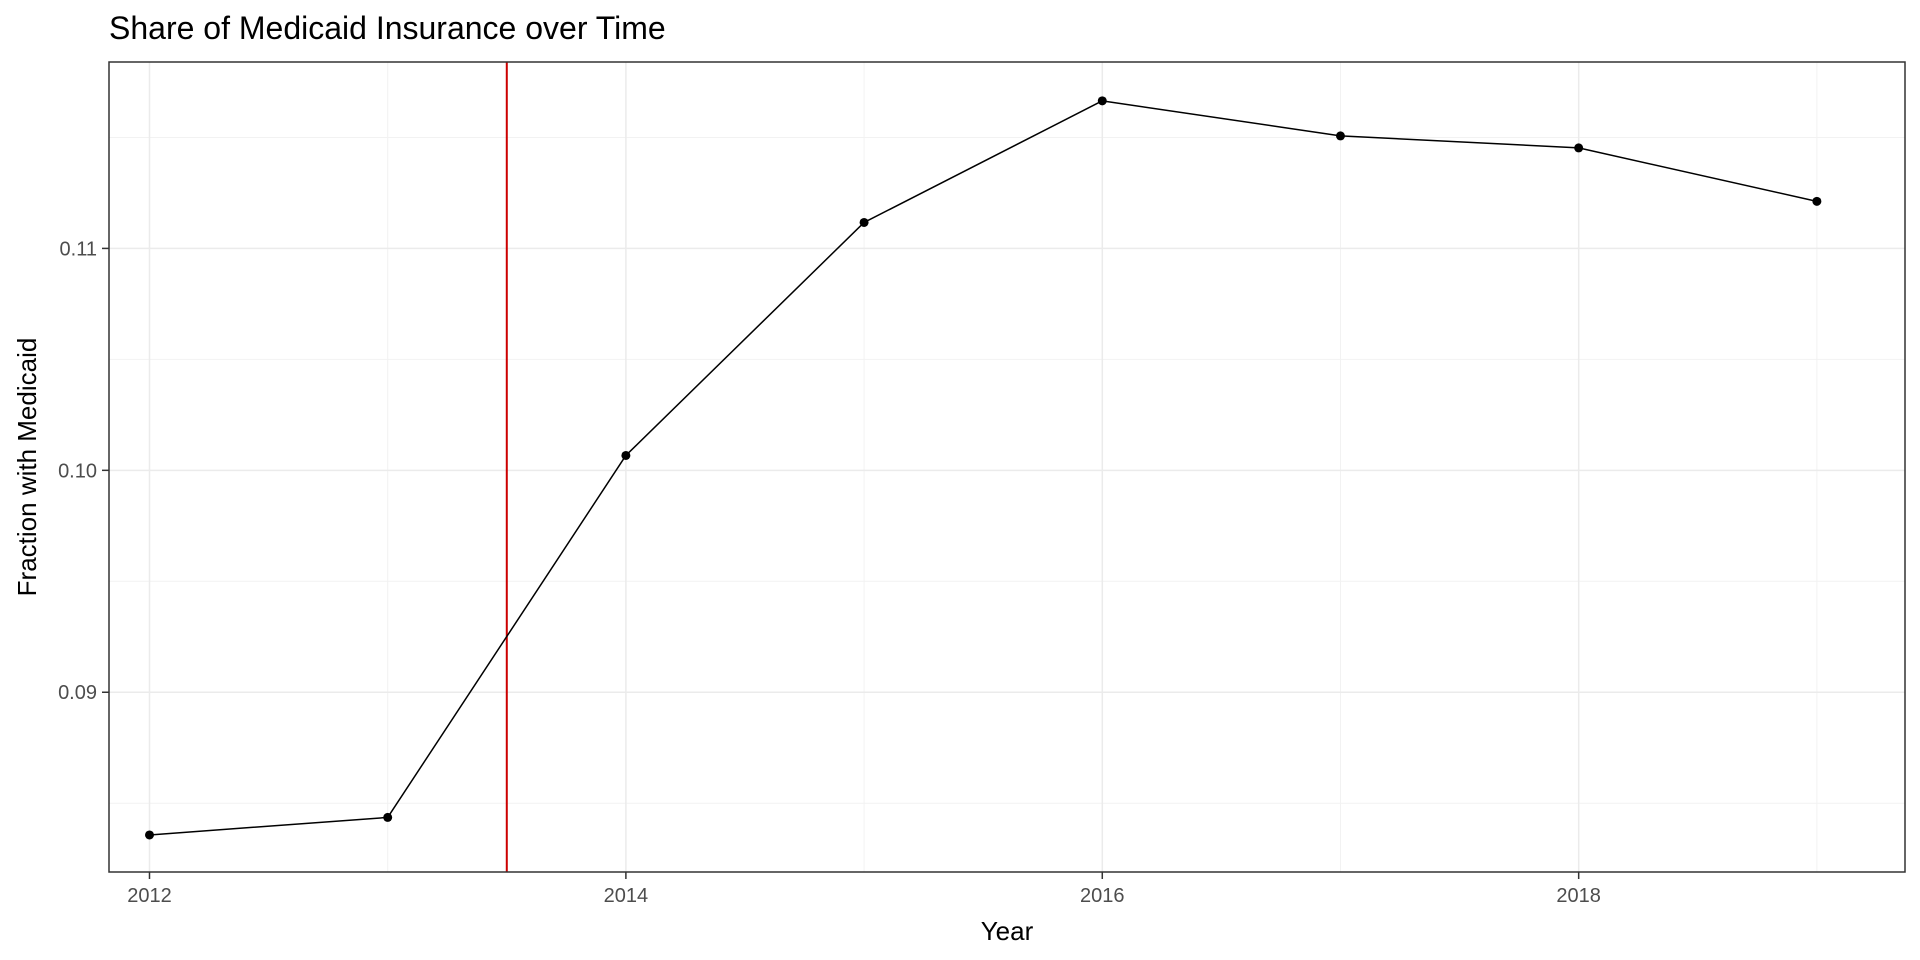 The width and height of the screenshot is (1920, 960). I want to click on y-axis-title: Fraction with Medicaid, so click(27, 467).